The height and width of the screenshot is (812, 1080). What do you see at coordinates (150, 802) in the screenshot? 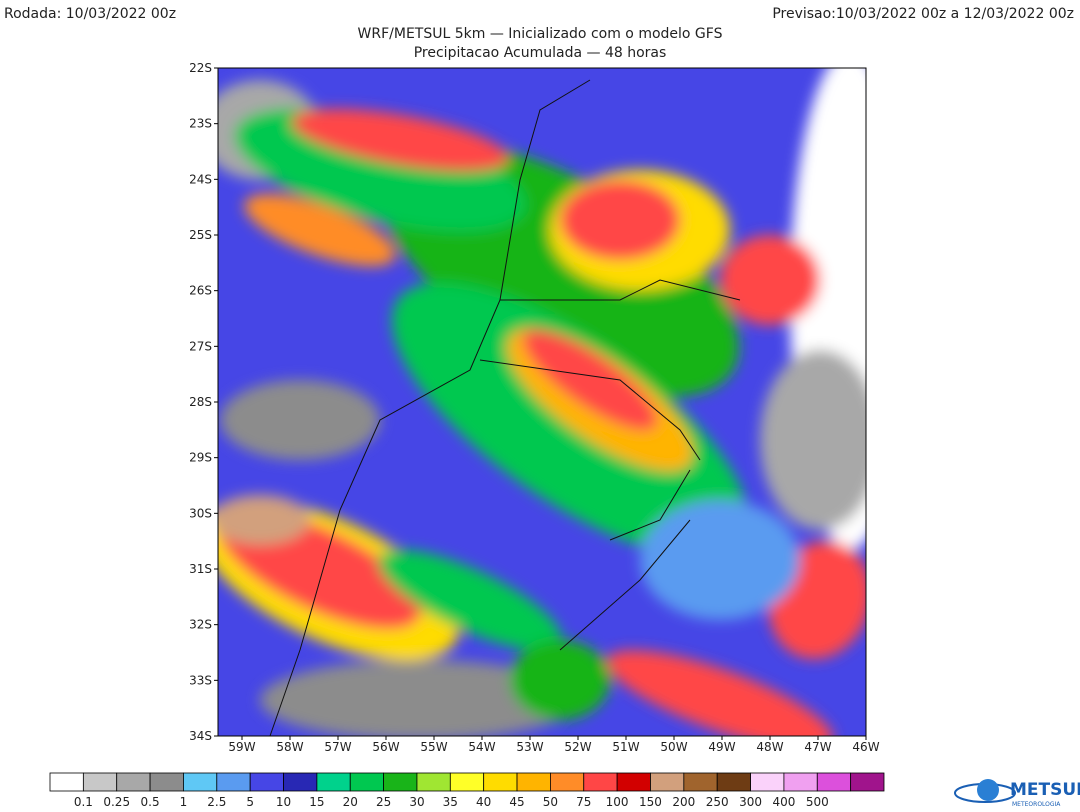
I see `colorbar-label: 0.5` at bounding box center [150, 802].